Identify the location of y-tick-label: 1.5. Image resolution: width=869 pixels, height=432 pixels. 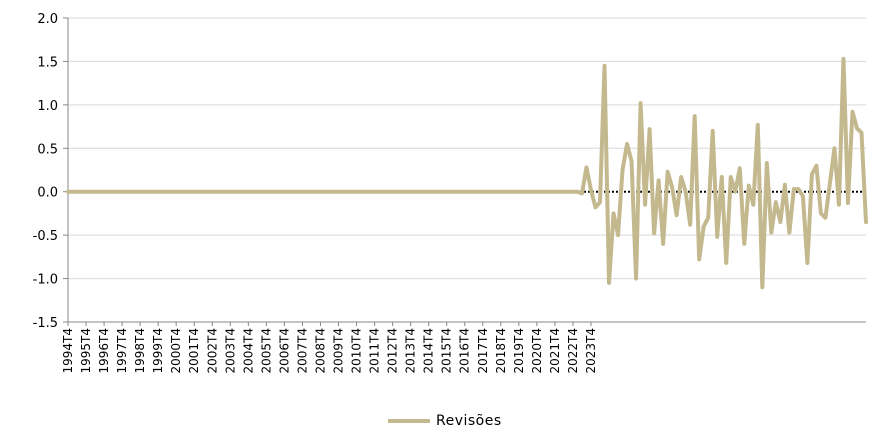
(47, 62).